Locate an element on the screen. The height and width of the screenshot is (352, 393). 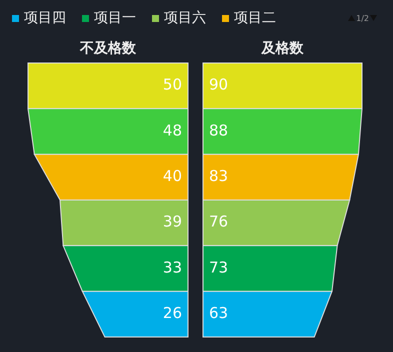
category-label: 及格数 is located at coordinates (282, 48).